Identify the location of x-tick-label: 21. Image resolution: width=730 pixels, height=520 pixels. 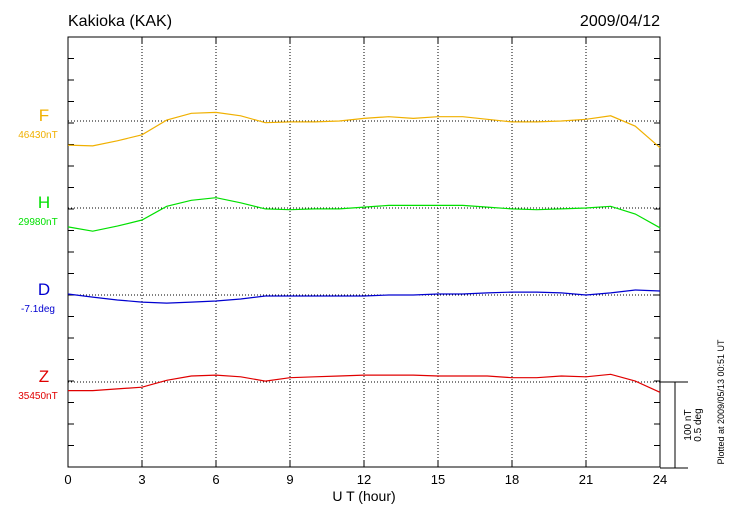
(586, 479).